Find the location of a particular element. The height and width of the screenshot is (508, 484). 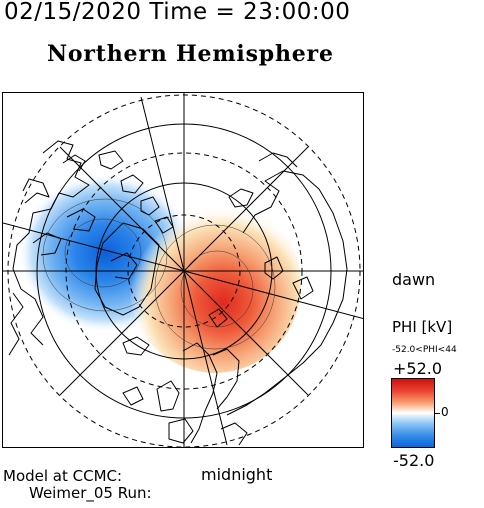

colorbar-min-label: -52.0 is located at coordinates (414, 460).